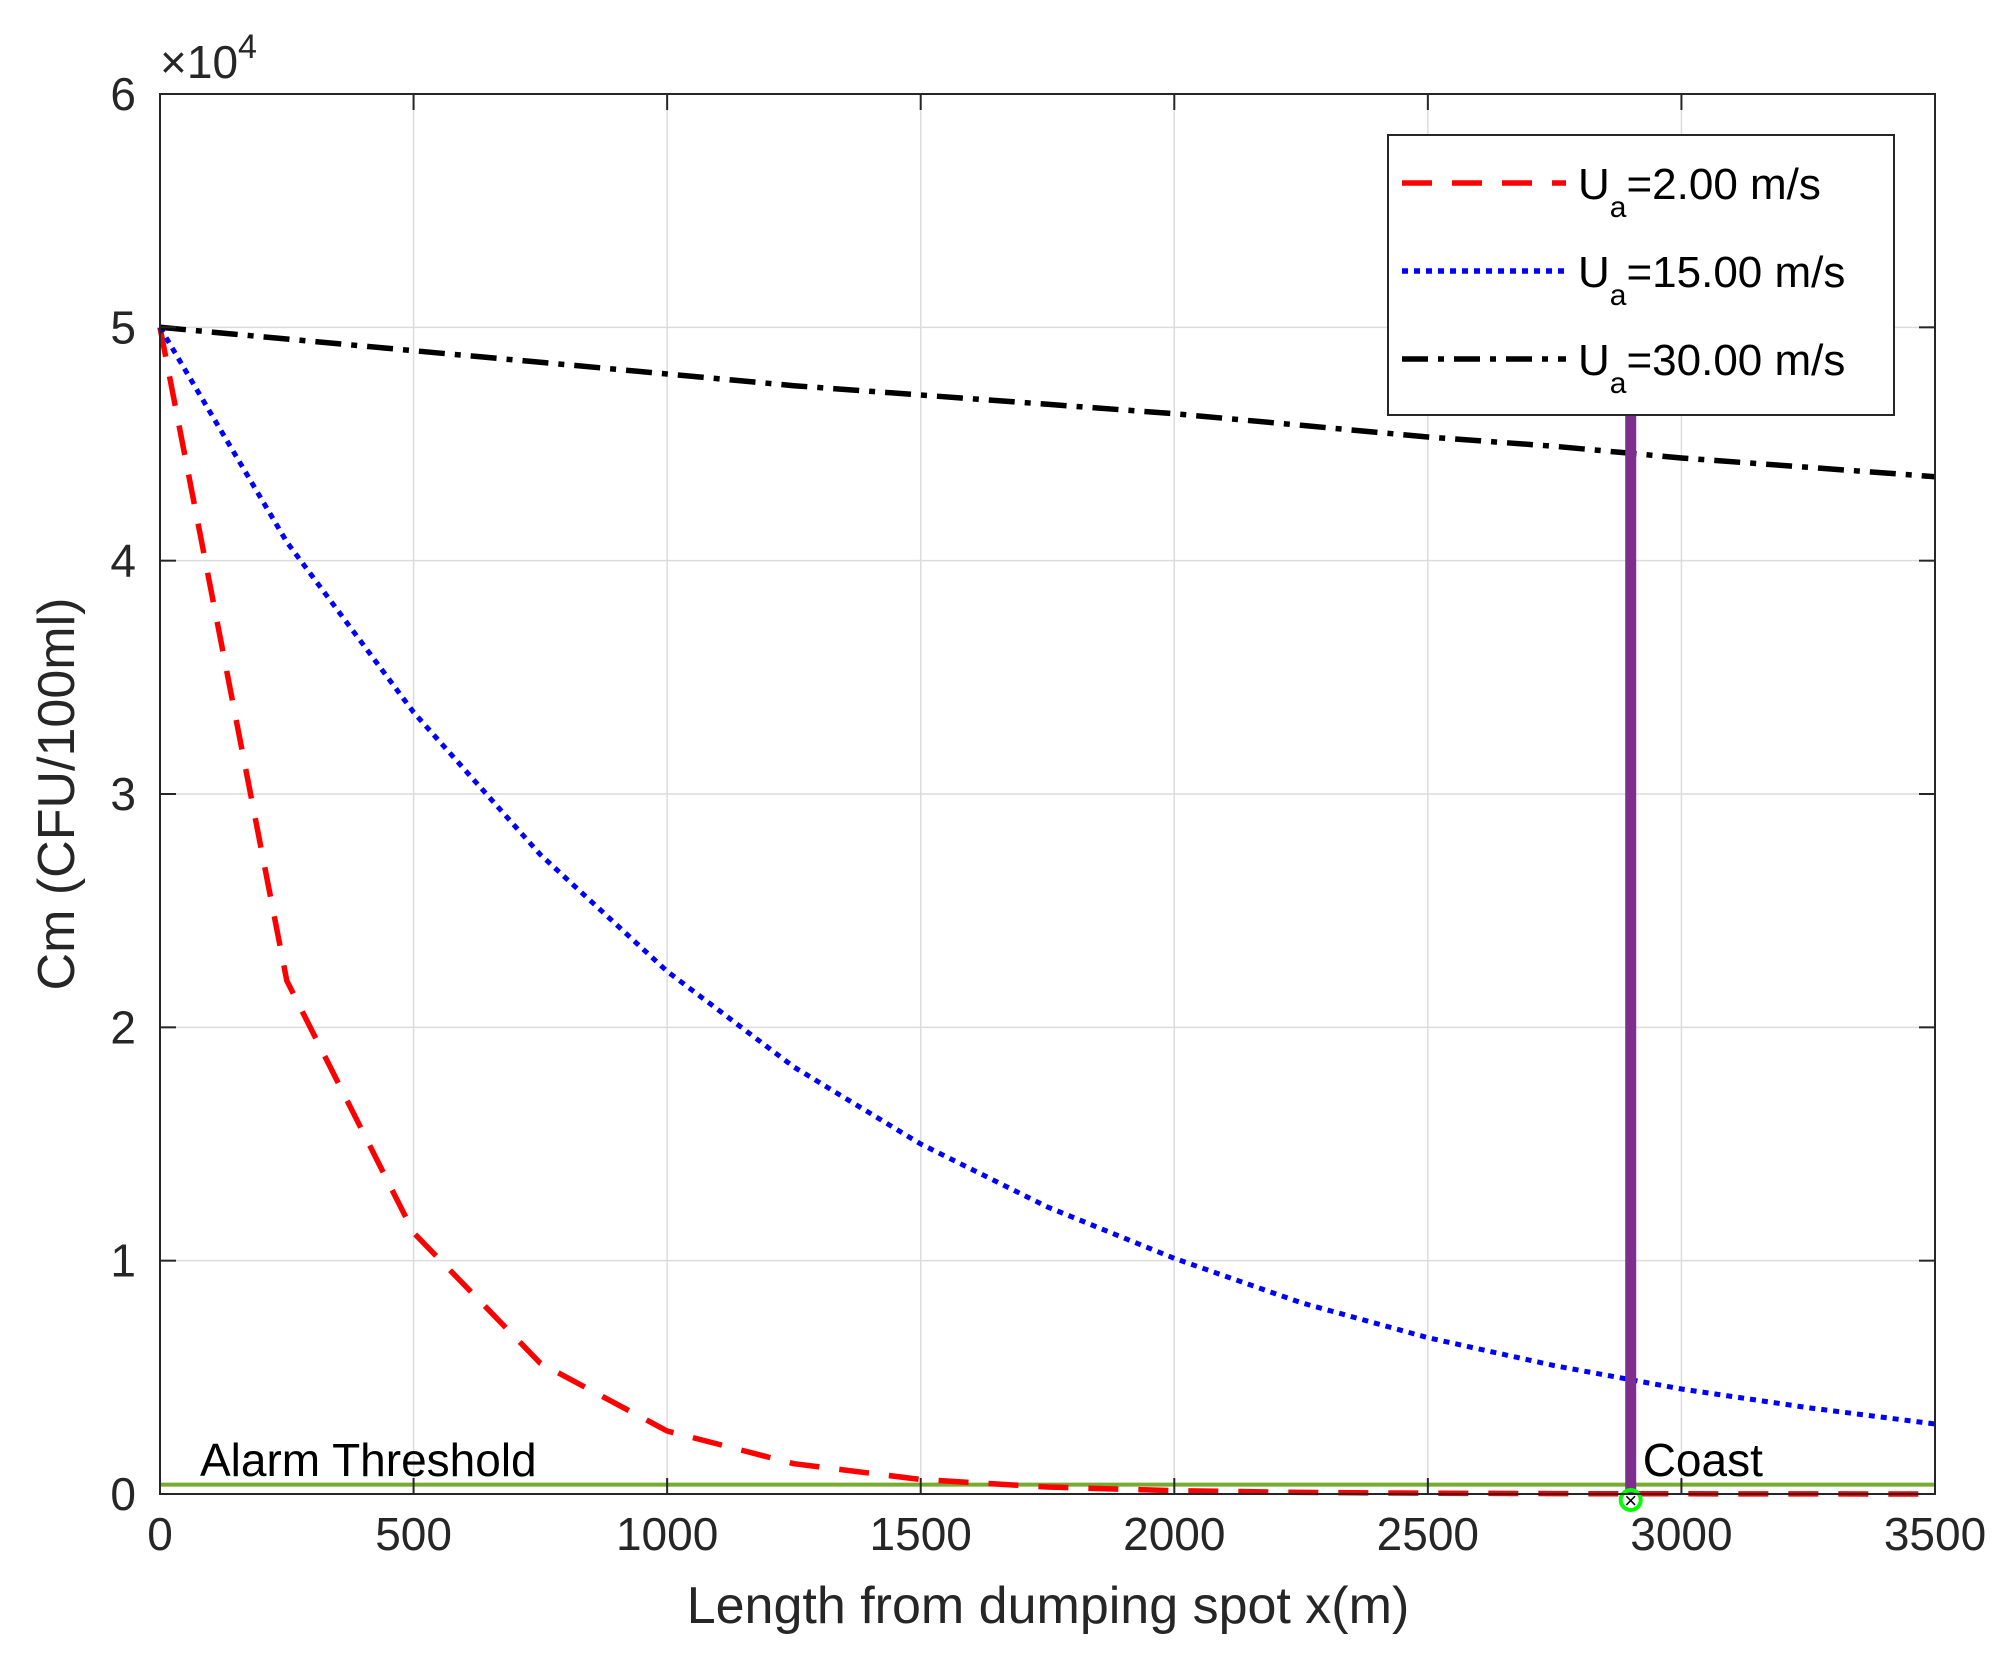 This screenshot has width=2000, height=1676. I want to click on legend-label-3: Ua=30.00 m/s, so click(1711, 368).